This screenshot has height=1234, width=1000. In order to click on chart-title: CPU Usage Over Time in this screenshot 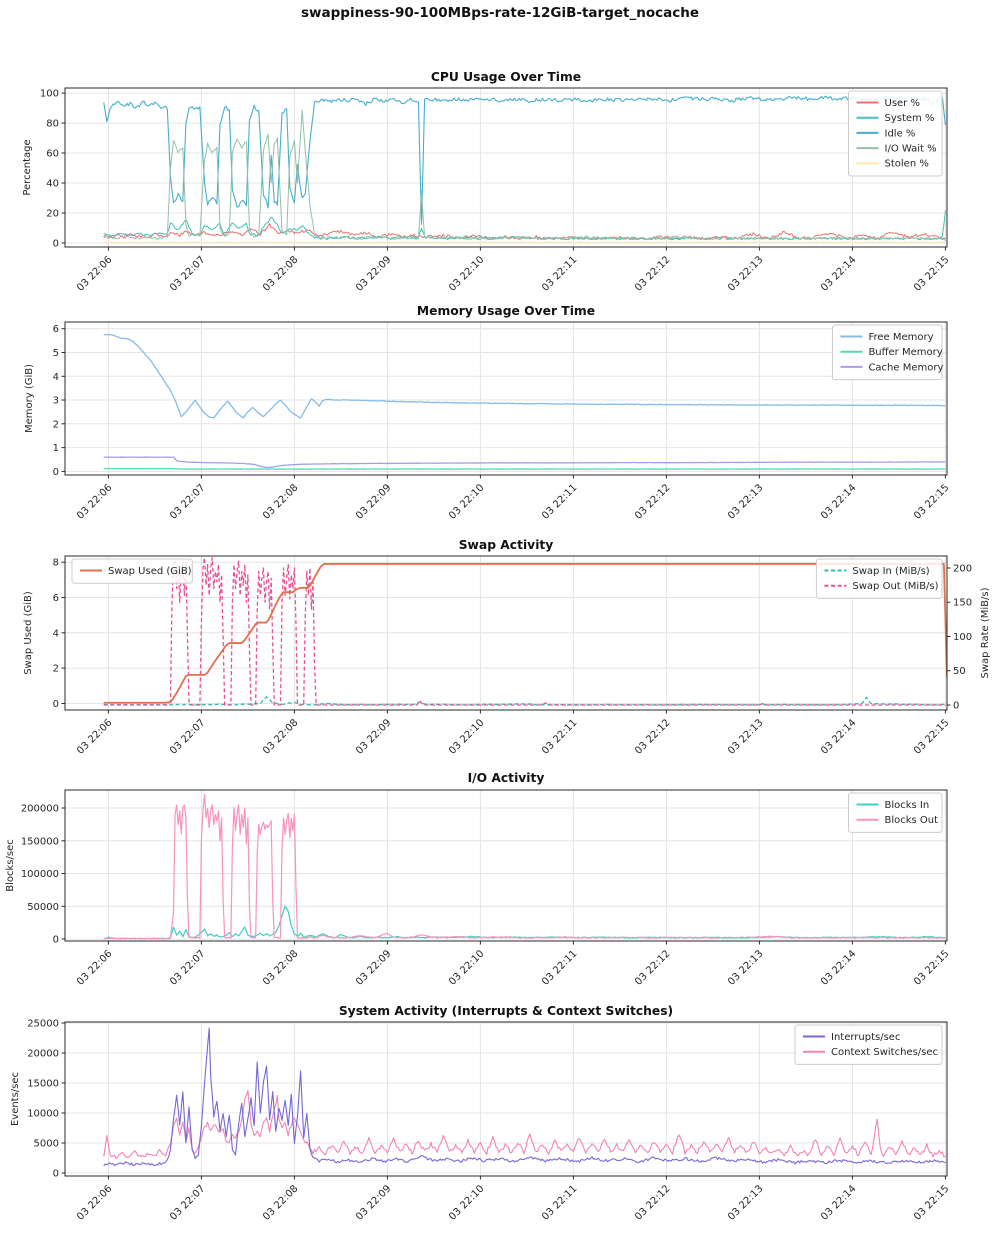, I will do `click(506, 77)`.